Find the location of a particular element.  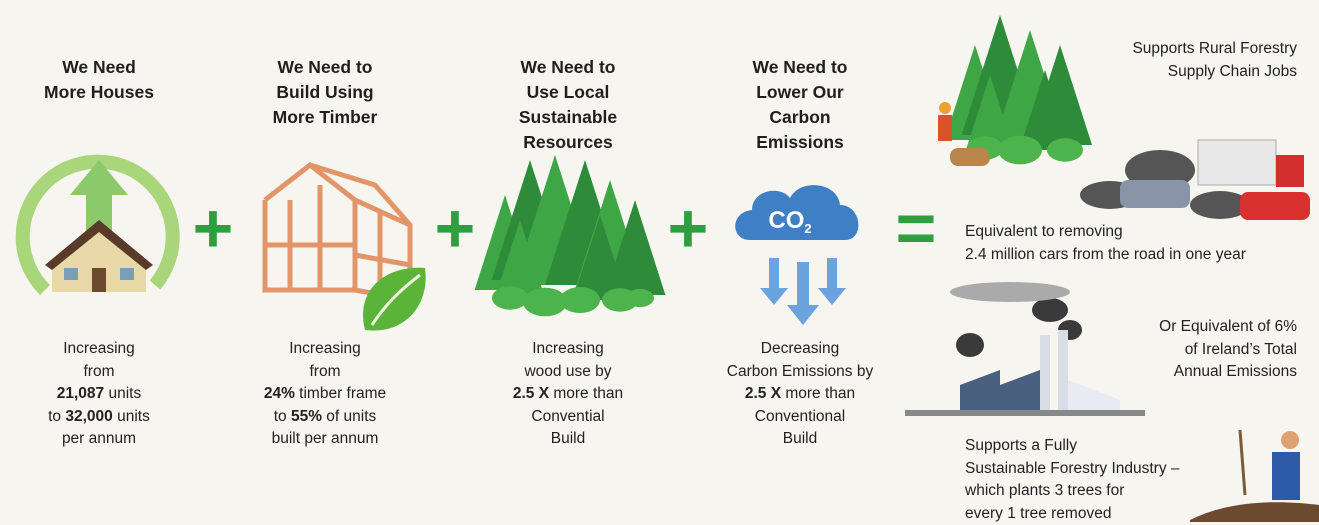

description-line: from is located at coordinates (325, 372).